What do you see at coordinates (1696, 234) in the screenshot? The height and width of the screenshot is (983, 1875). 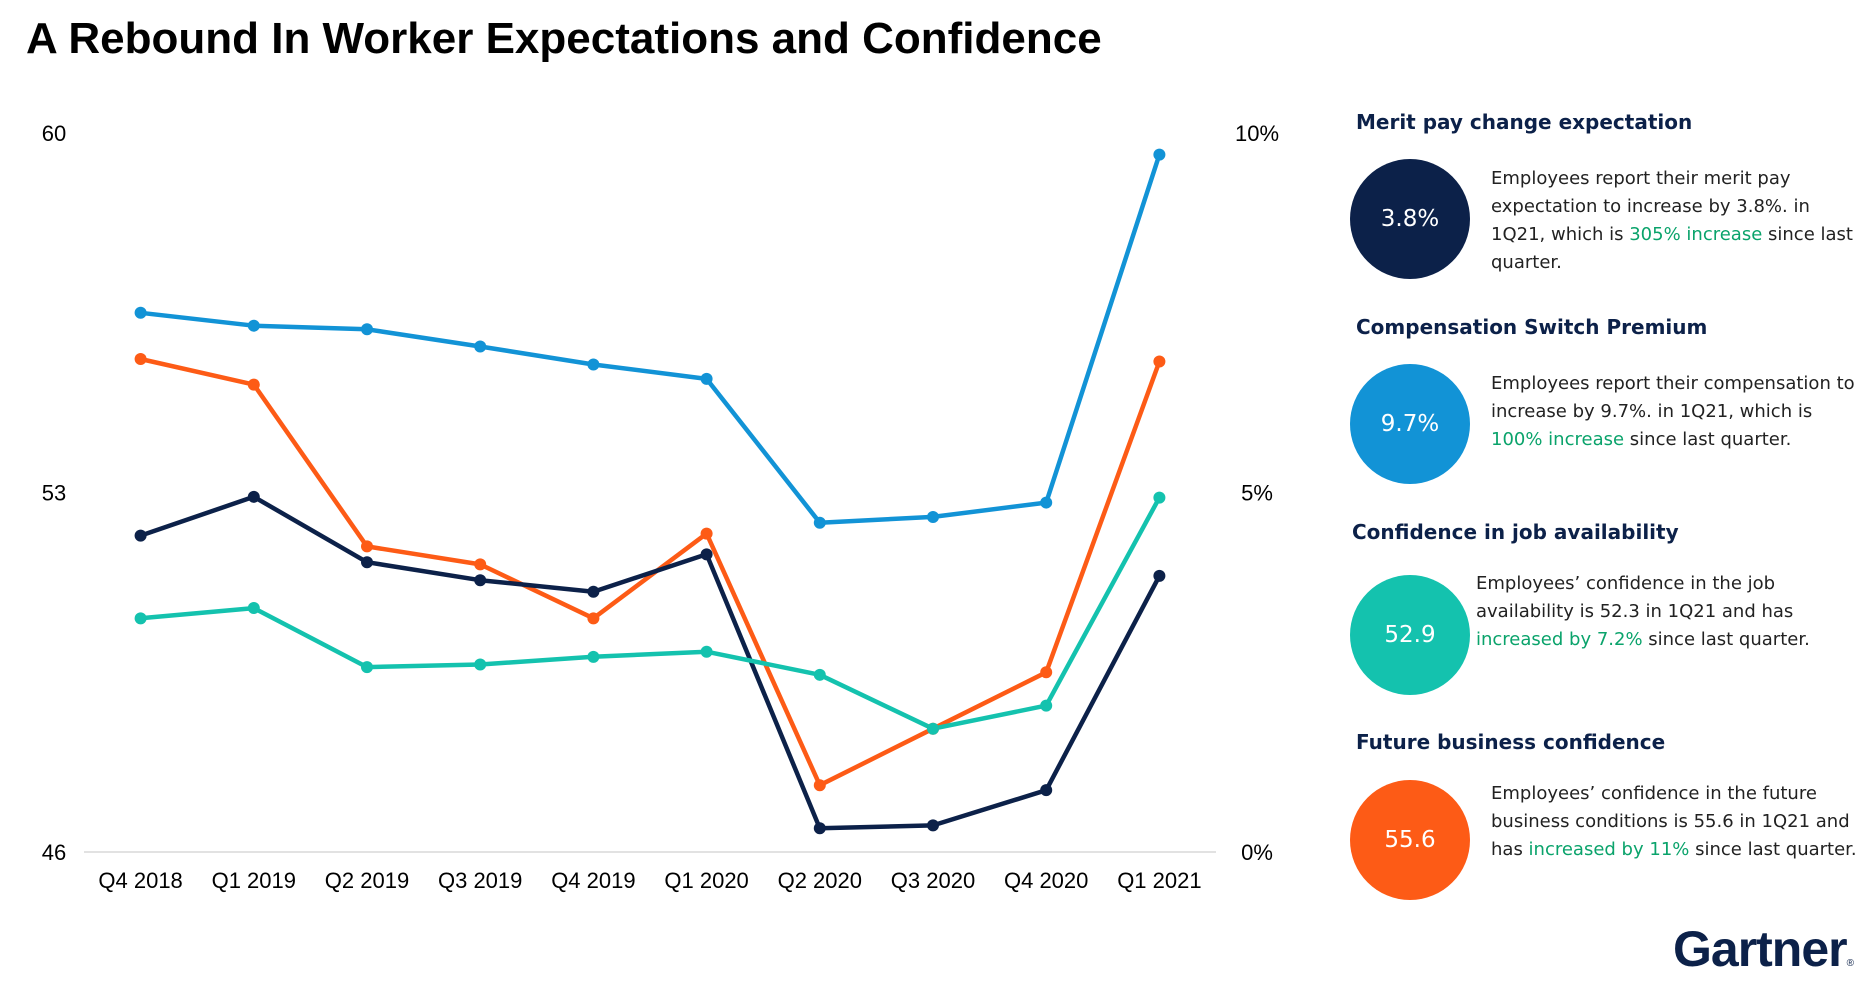 I see `desc-highlight: 305% increase` at bounding box center [1696, 234].